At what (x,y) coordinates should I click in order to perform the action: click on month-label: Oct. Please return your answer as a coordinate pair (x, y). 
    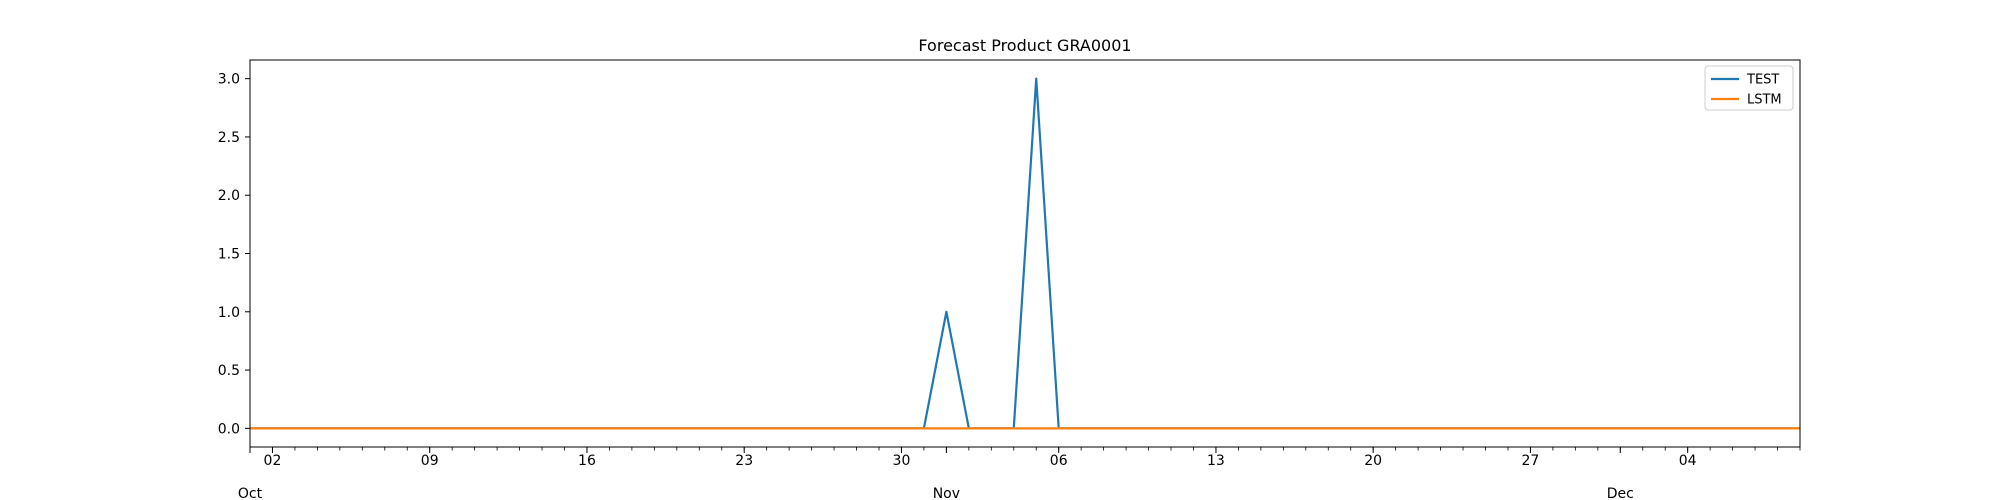
    Looking at the image, I should click on (250, 493).